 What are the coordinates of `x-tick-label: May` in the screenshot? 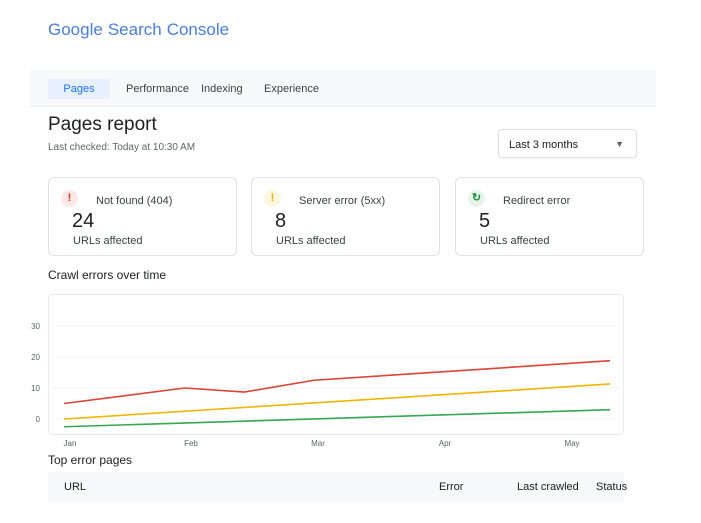 It's located at (571, 443).